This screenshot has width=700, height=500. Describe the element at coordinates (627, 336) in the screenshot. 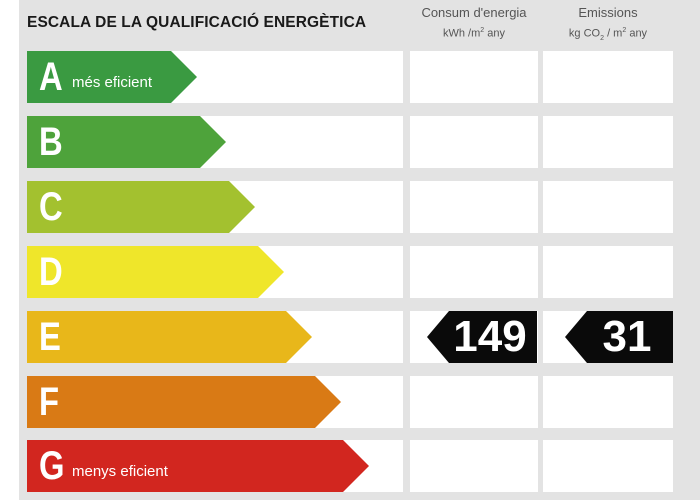

I see `emissions-badge-value: 31` at that location.